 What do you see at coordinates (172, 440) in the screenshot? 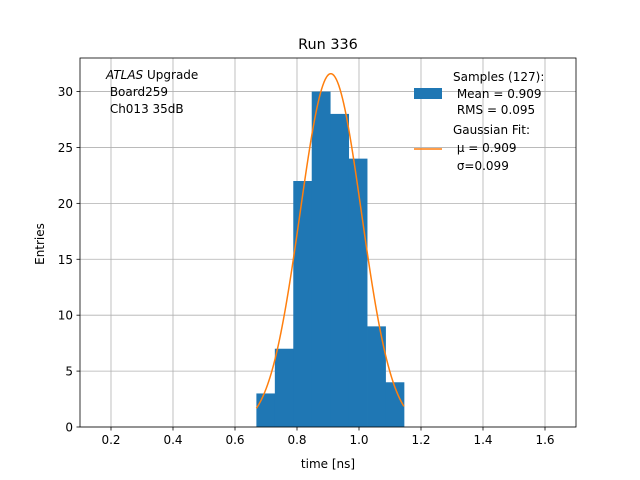
I see `x-tick-label: 0.4` at bounding box center [172, 440].